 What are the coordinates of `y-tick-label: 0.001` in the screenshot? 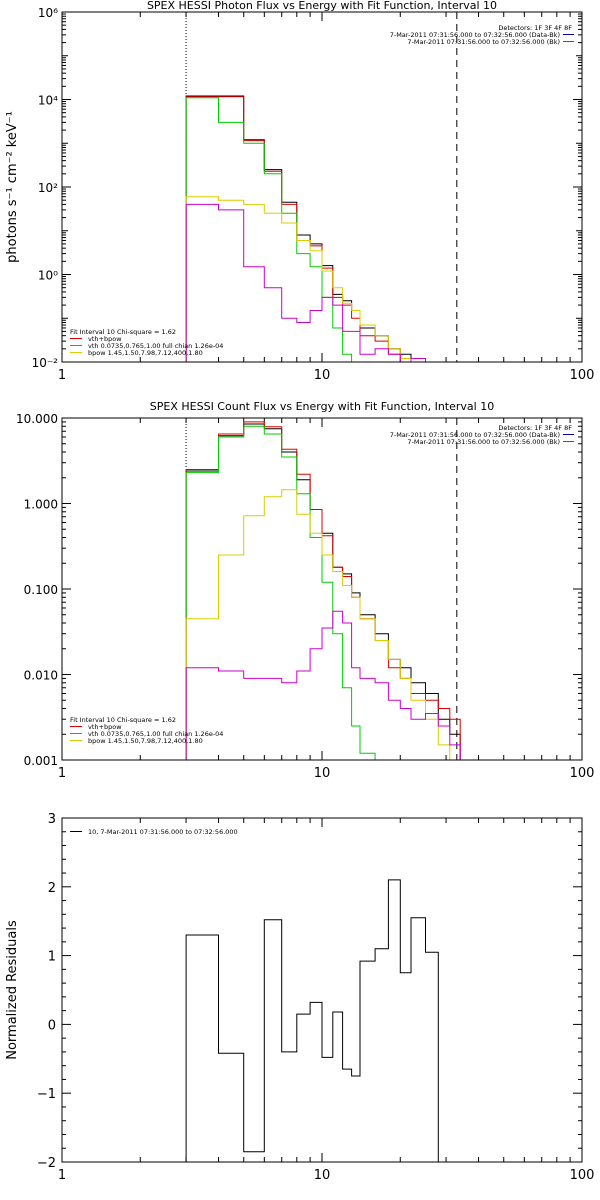 It's located at (41, 761).